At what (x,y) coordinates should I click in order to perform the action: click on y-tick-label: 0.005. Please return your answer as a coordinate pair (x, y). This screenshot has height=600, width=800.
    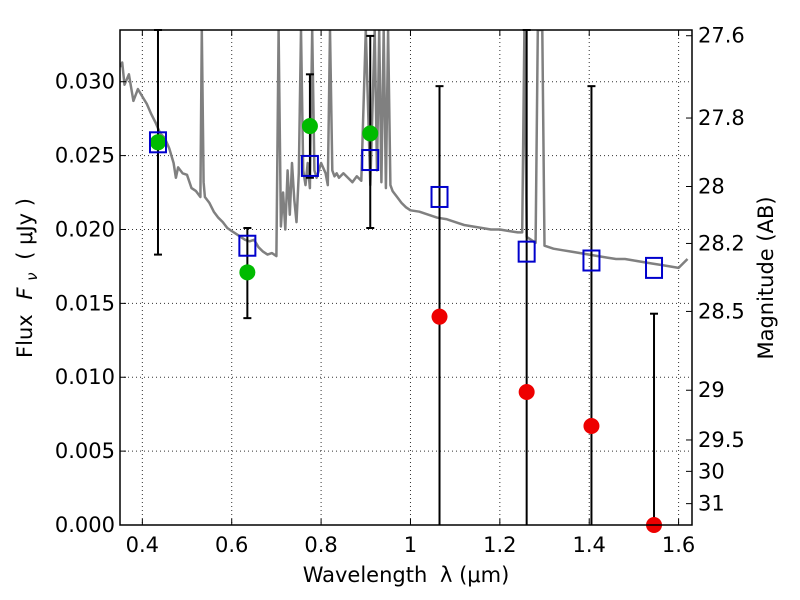
    Looking at the image, I should click on (85, 451).